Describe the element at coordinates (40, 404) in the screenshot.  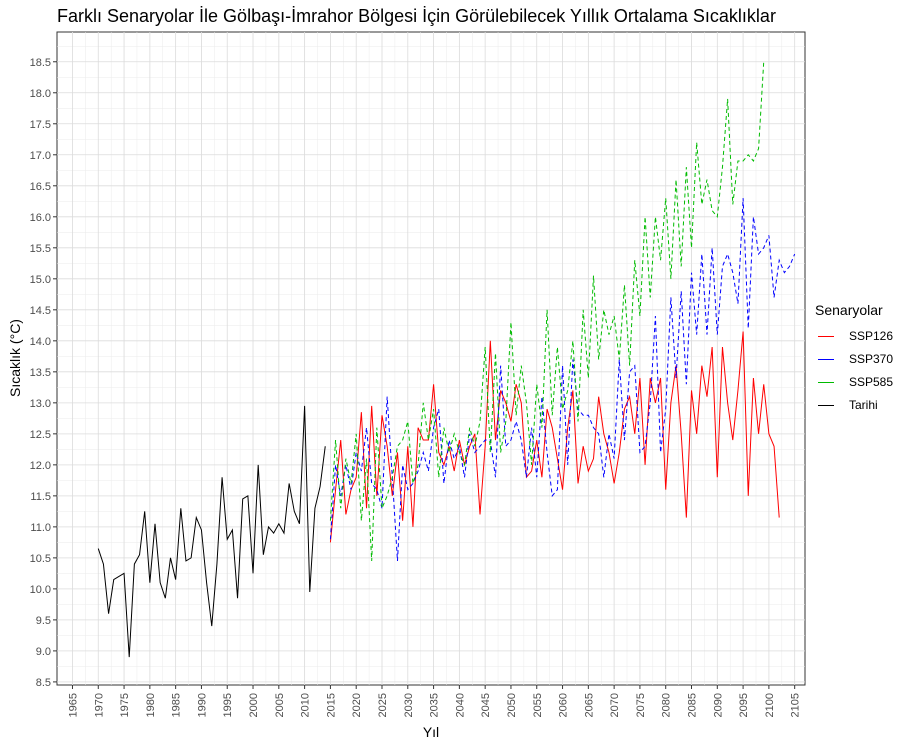
I see `y-tick-label: 13.0` at that location.